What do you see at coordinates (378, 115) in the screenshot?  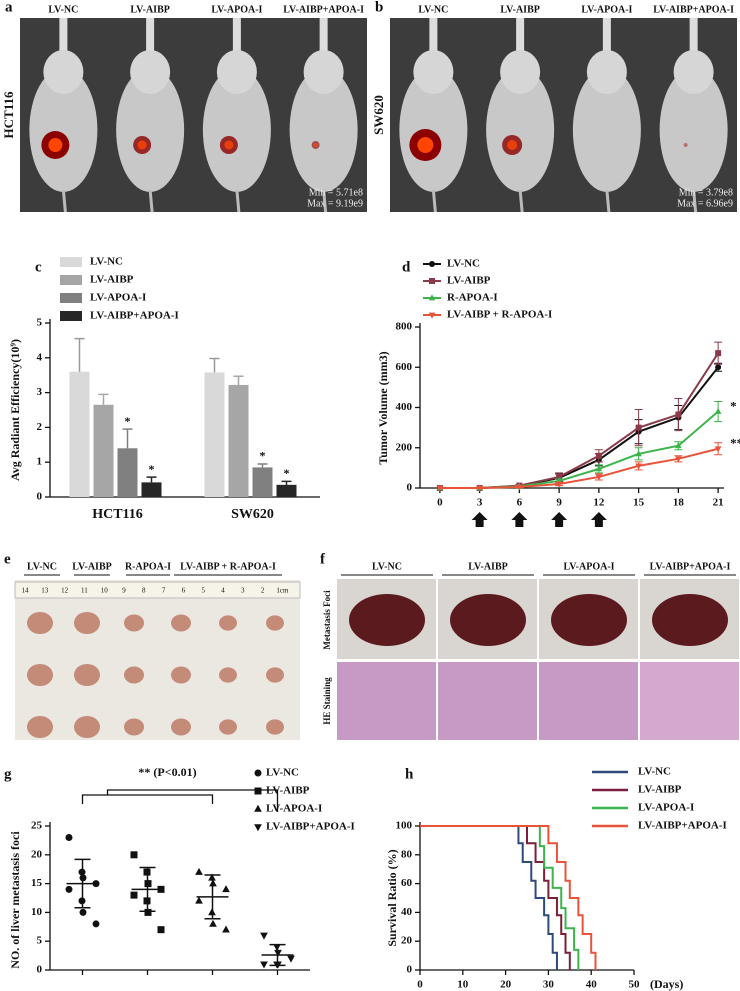 I see `side-label: SW620` at bounding box center [378, 115].